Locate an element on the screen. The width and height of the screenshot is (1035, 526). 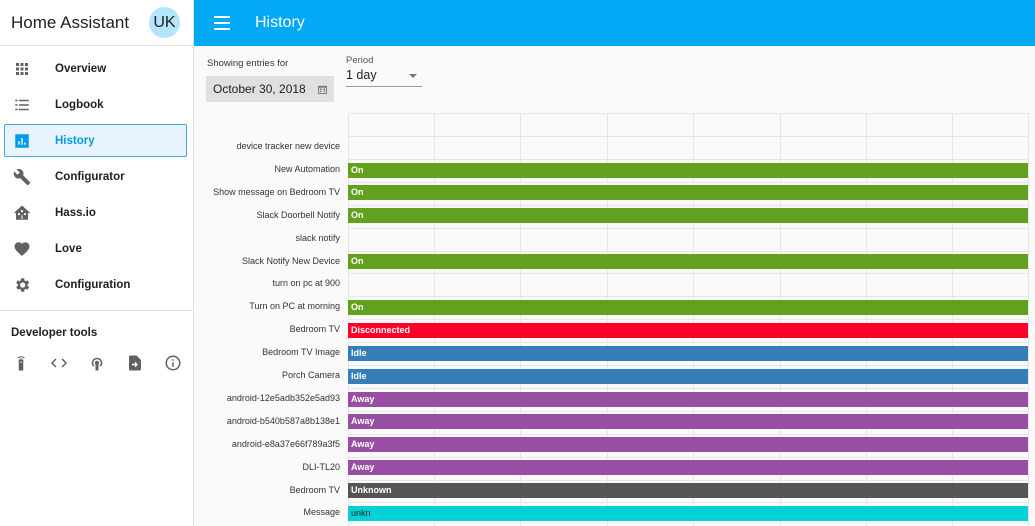
list-icon is located at coordinates (22, 105).